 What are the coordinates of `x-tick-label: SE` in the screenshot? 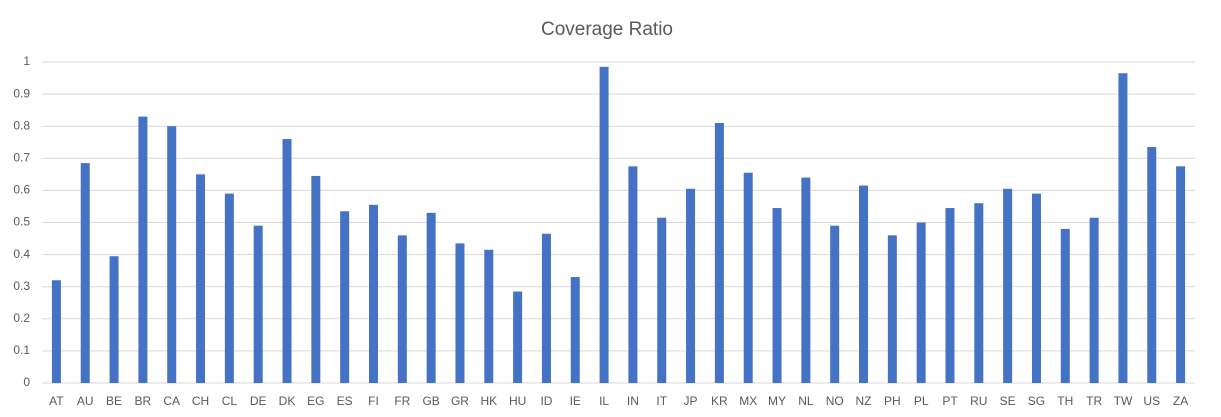 It's located at (1008, 401).